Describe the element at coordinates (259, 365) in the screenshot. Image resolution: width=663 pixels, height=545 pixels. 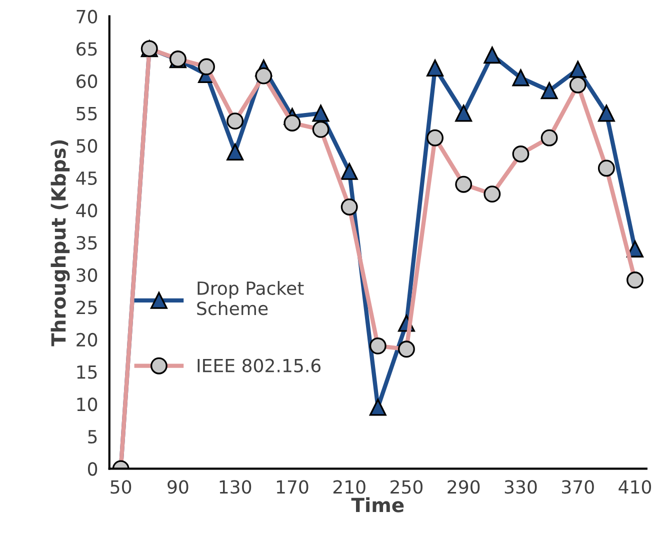
I see `legend-label: IEEE 802.15.6` at that location.